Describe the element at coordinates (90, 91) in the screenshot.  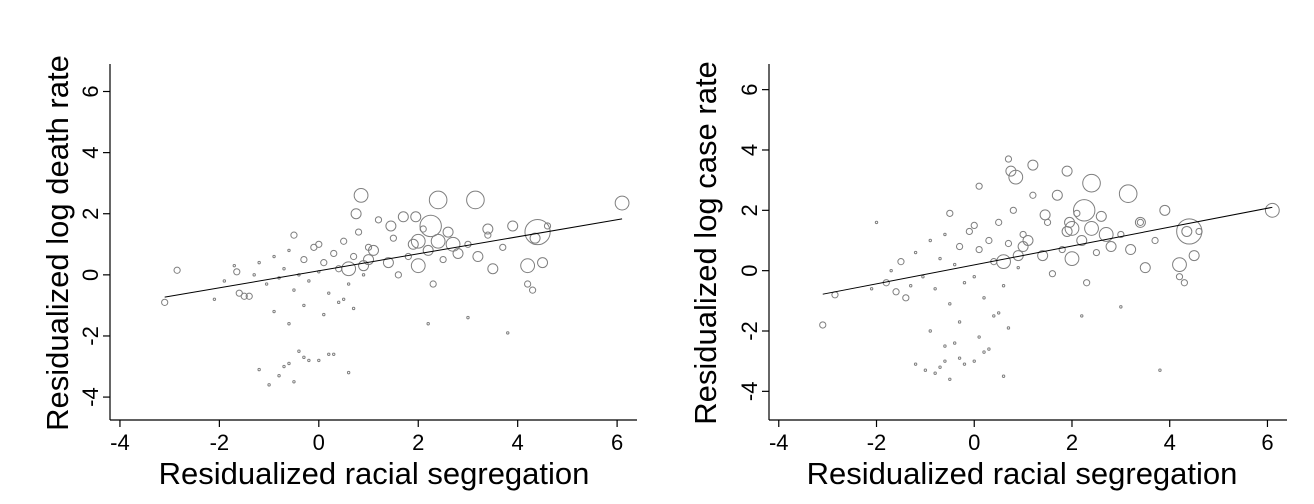
I see `y-tick-label: 6` at that location.